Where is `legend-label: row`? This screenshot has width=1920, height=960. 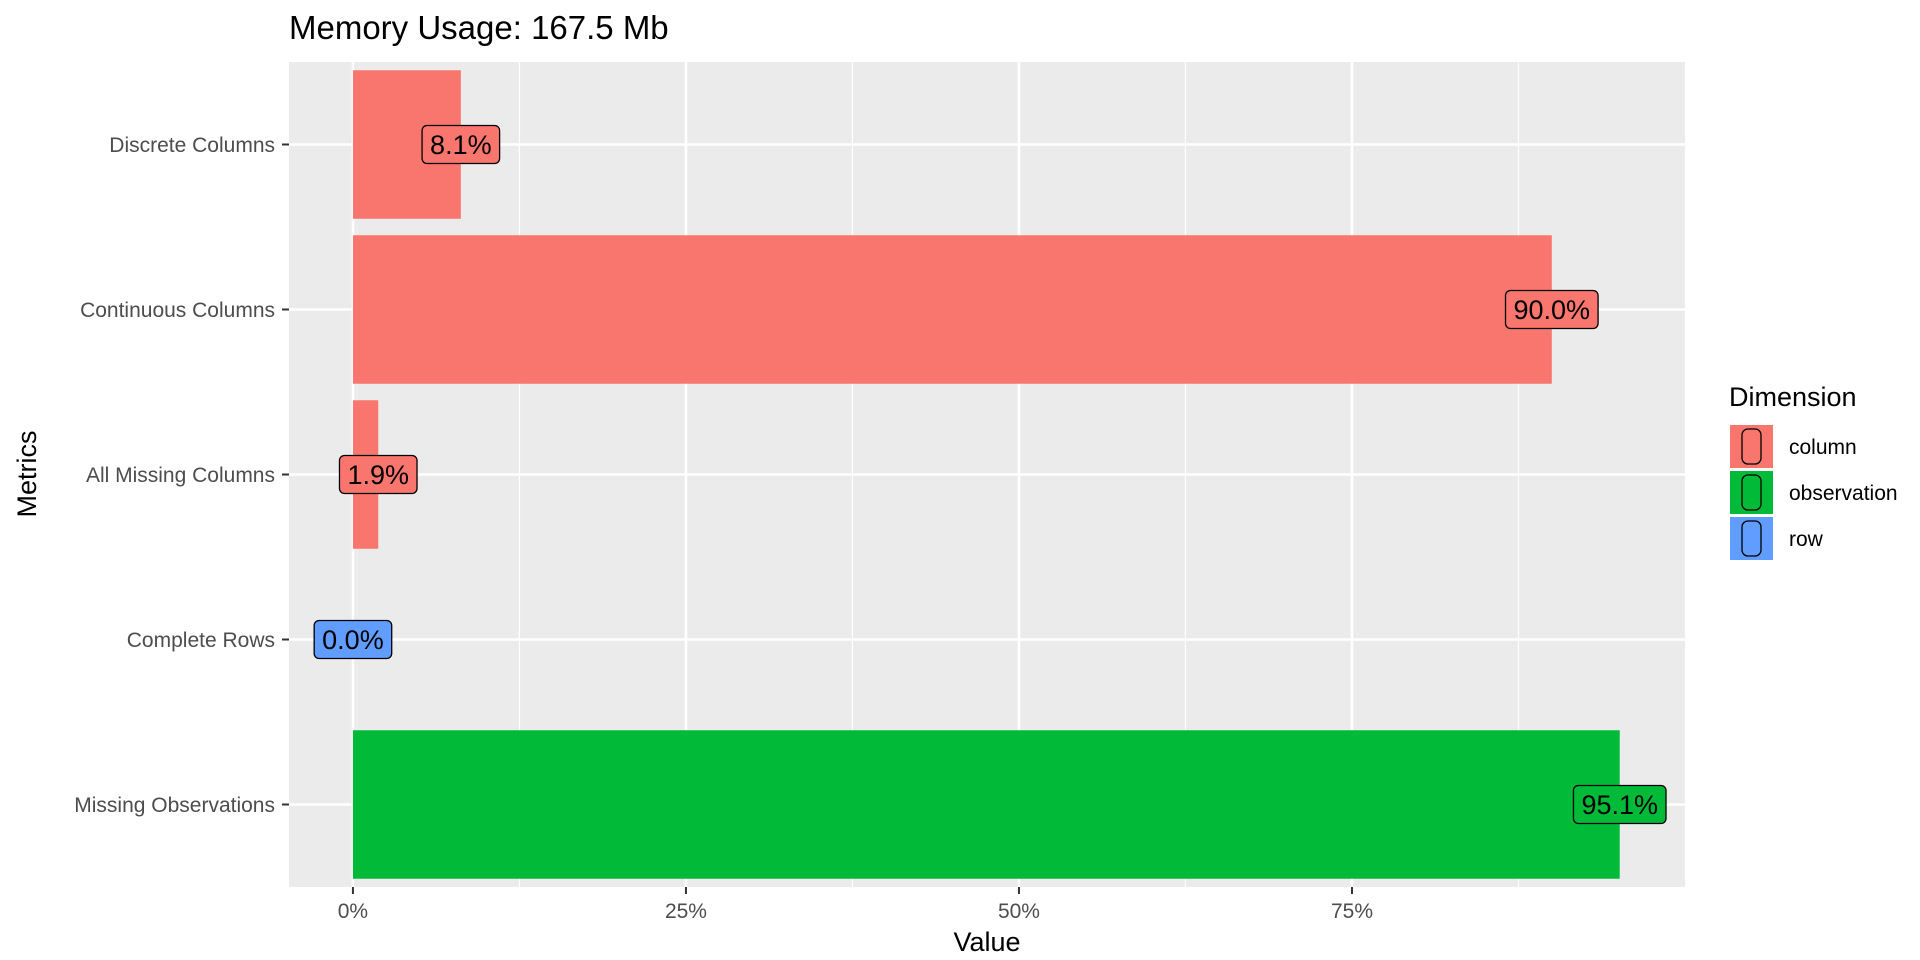
legend-label: row is located at coordinates (1806, 539).